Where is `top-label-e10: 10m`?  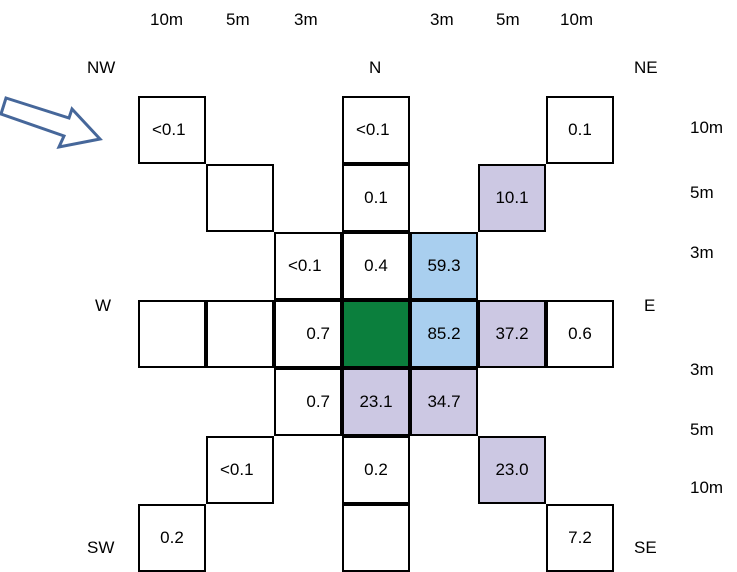
top-label-e10: 10m is located at coordinates (577, 19).